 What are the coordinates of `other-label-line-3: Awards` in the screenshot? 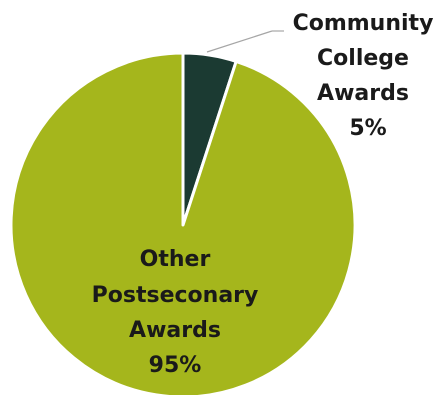 It's located at (175, 330).